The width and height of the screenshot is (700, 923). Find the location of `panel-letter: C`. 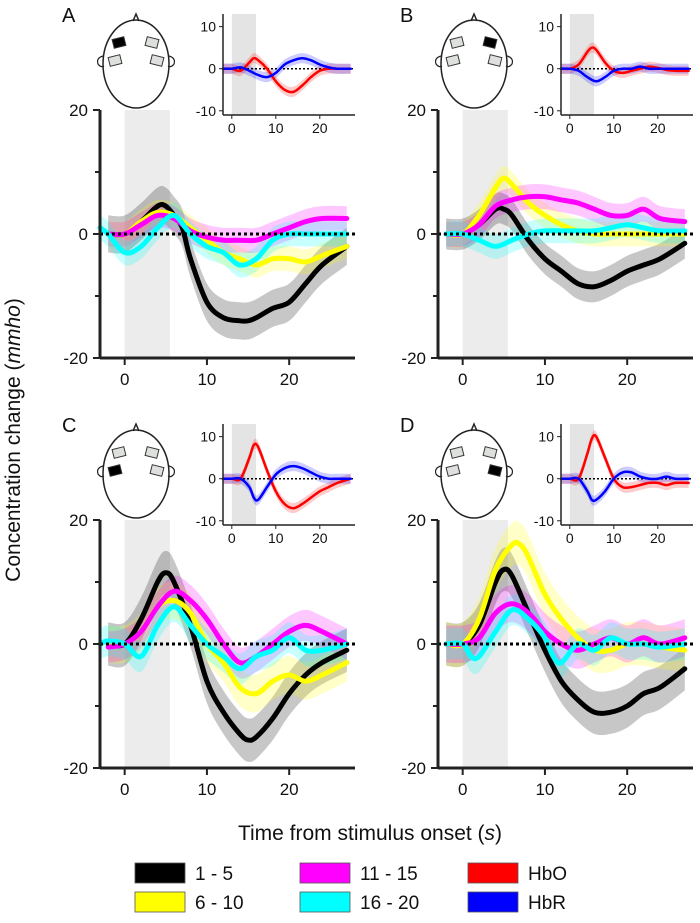

panel-letter: C is located at coordinates (69, 426).